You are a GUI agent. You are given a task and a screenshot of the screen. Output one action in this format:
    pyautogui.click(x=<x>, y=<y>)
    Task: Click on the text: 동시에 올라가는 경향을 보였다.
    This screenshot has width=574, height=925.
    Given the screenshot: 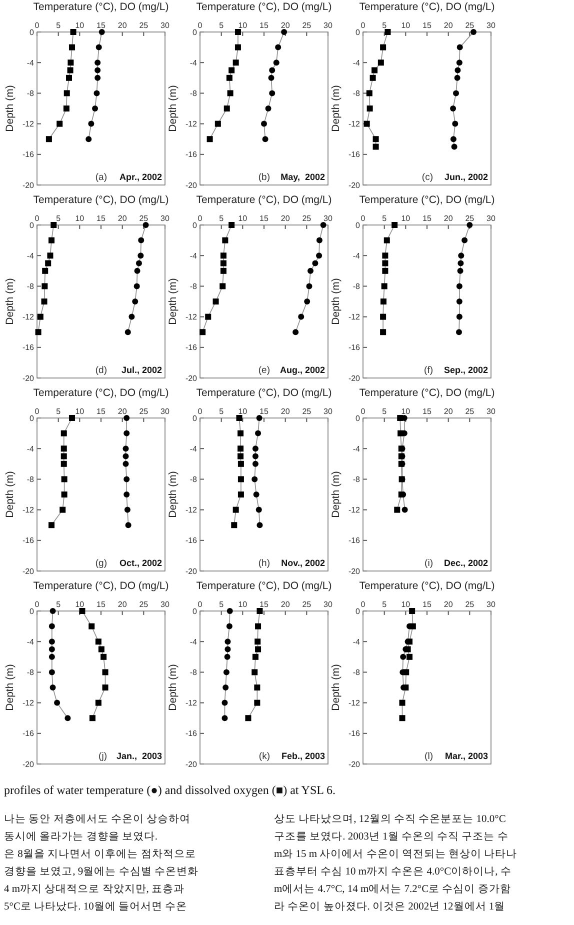 What is the action you would take?
    pyautogui.click(x=81, y=836)
    